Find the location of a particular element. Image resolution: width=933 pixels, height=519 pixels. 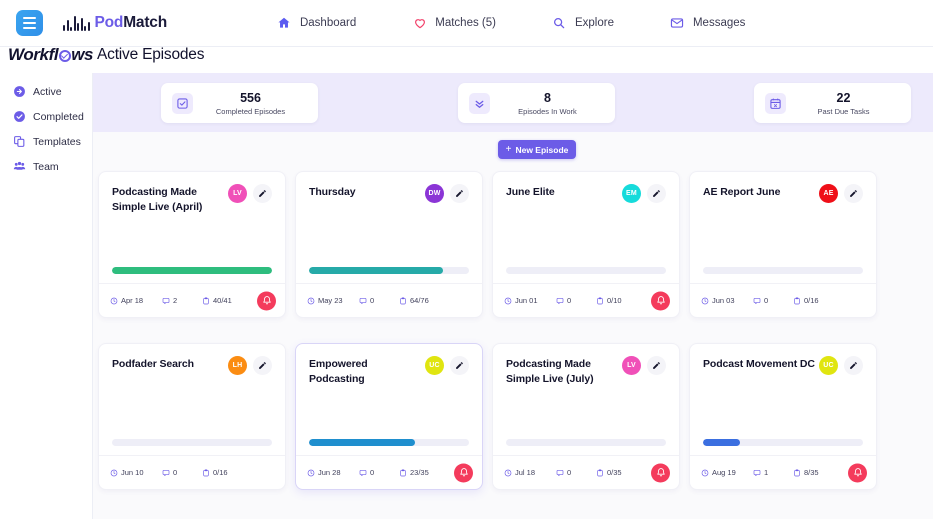

episode-card-header: AE Report June AE is located at coordinates (783, 193).